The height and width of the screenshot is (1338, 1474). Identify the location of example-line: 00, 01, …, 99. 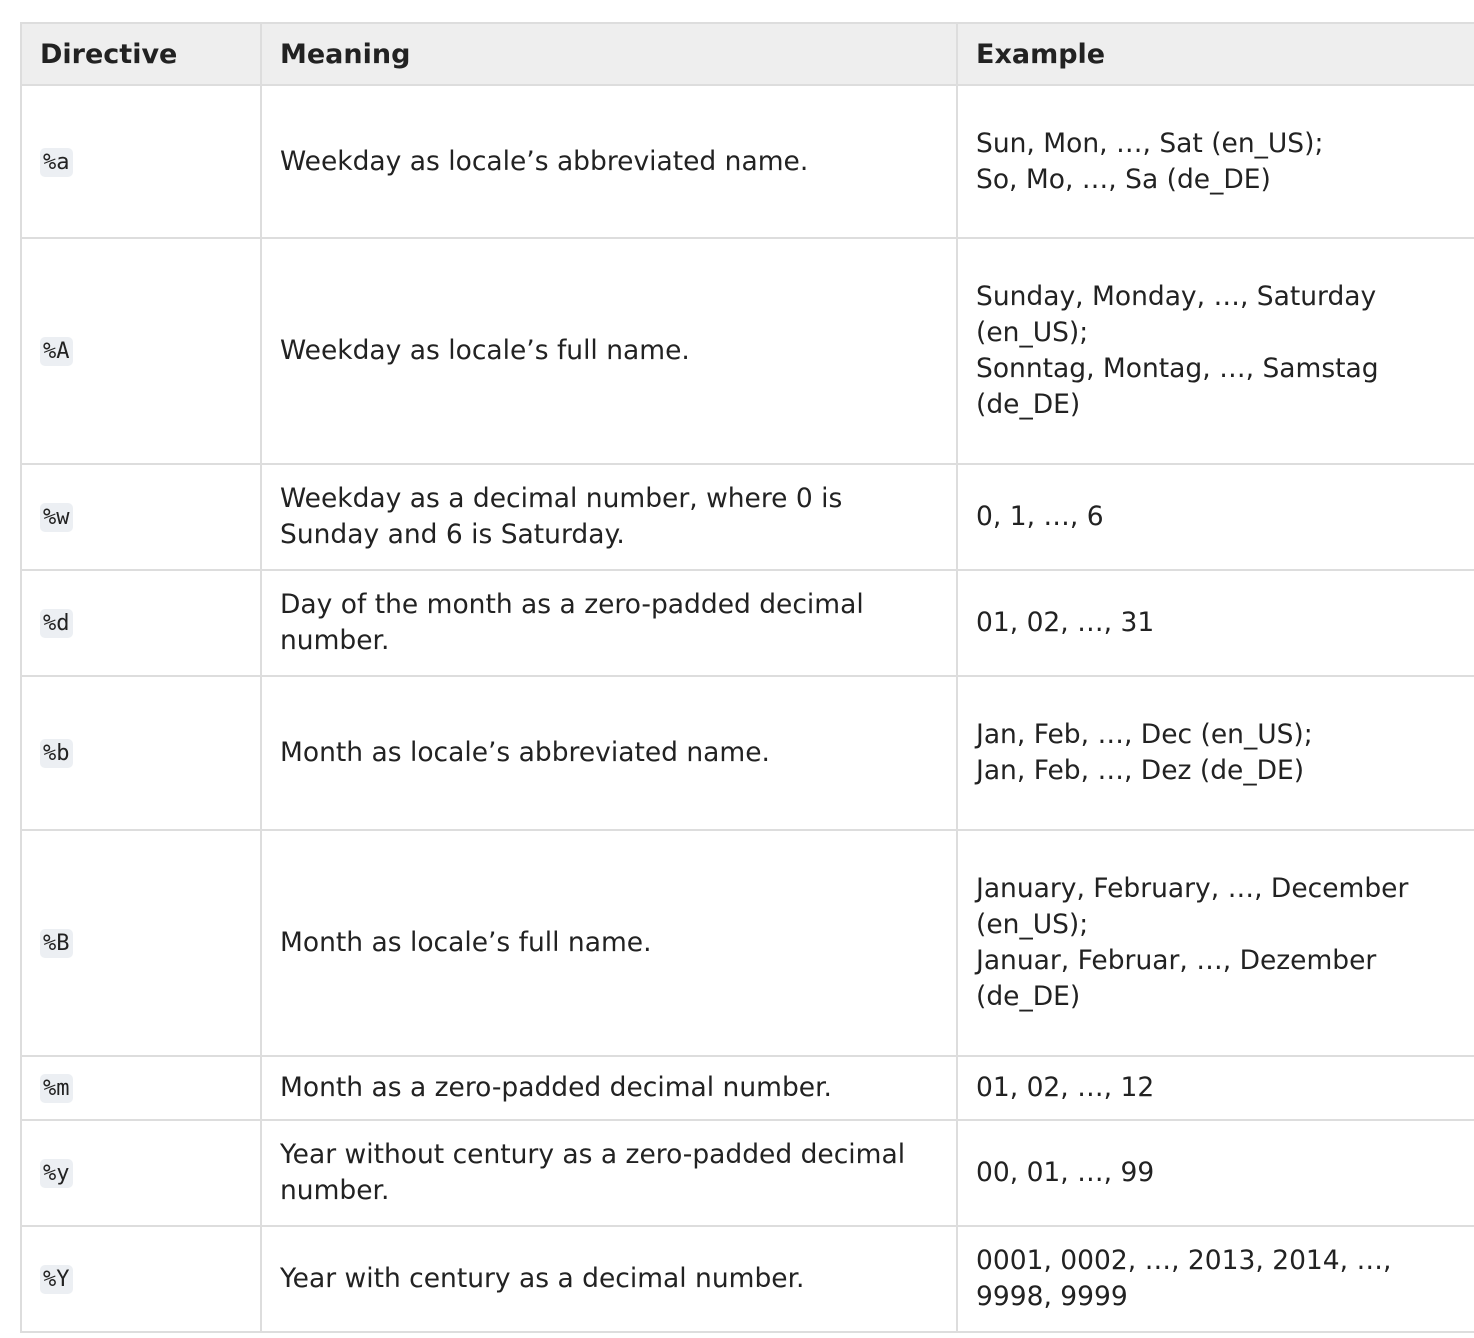
(1065, 1172).